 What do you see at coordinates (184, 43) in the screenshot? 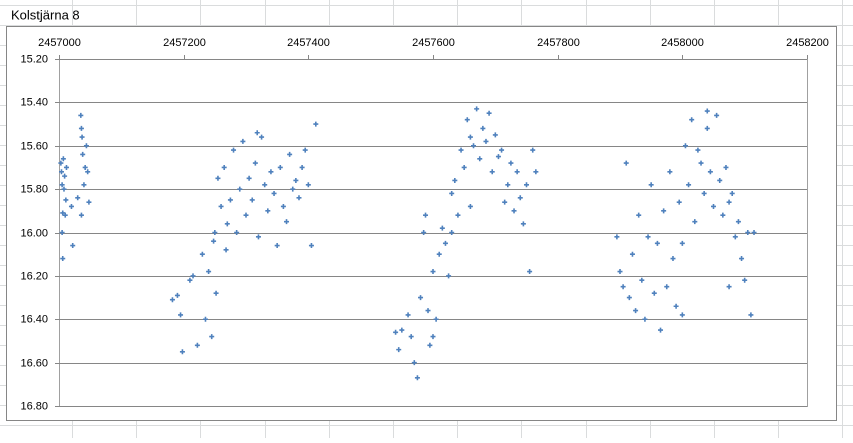
I see `x-tick-label: 2457200` at bounding box center [184, 43].